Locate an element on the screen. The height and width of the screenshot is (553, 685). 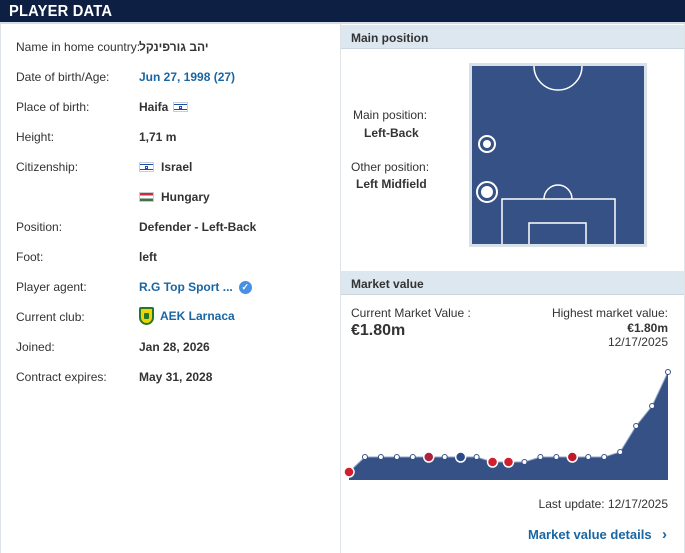
info-value-joined: Jan 28, 2026 is located at coordinates (174, 347).